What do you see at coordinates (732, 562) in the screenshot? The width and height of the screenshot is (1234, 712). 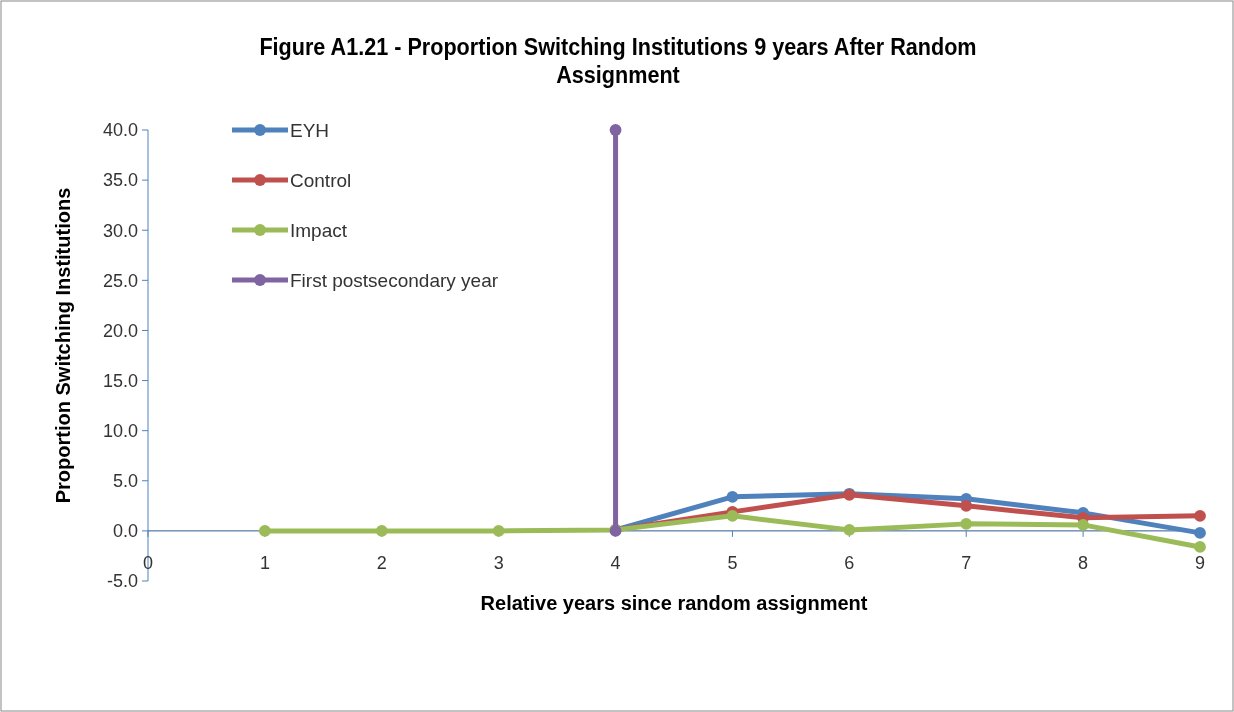 I see `x-tick-label: 5` at bounding box center [732, 562].